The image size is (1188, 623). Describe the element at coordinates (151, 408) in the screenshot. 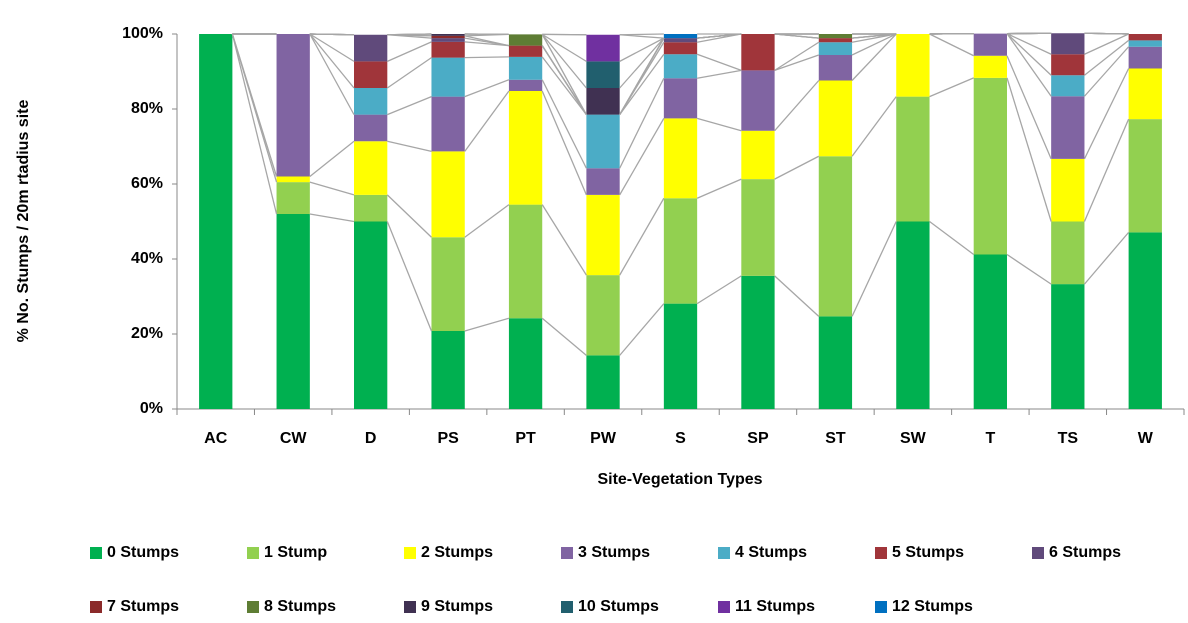

I see `y-tick-label: 0%` at that location.